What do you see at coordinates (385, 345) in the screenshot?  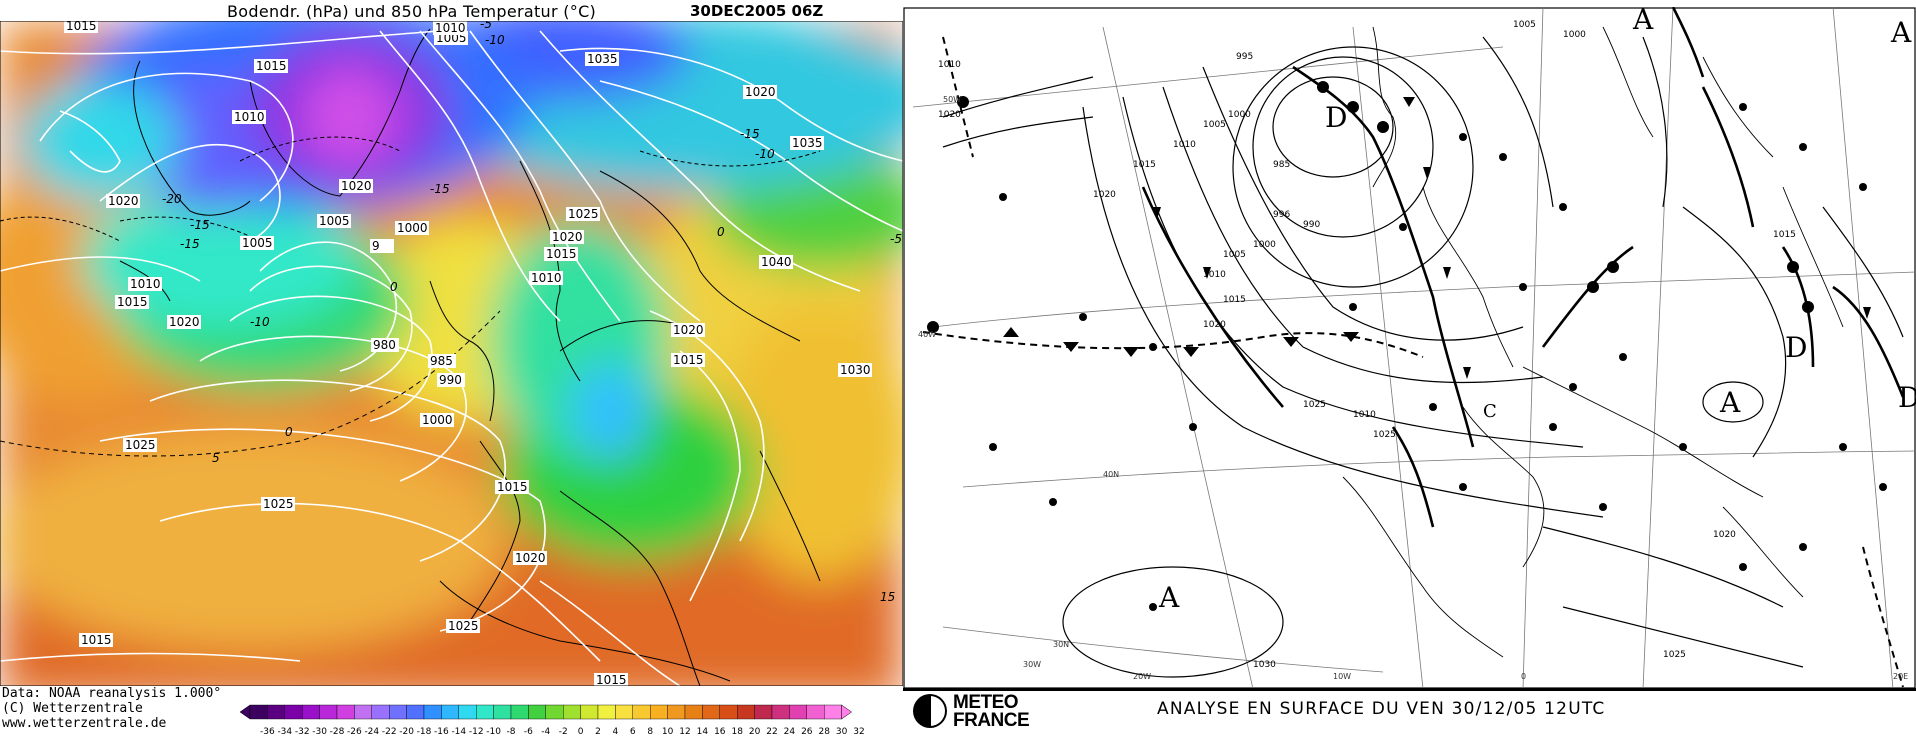 I see `isobar-label: 980` at bounding box center [385, 345].